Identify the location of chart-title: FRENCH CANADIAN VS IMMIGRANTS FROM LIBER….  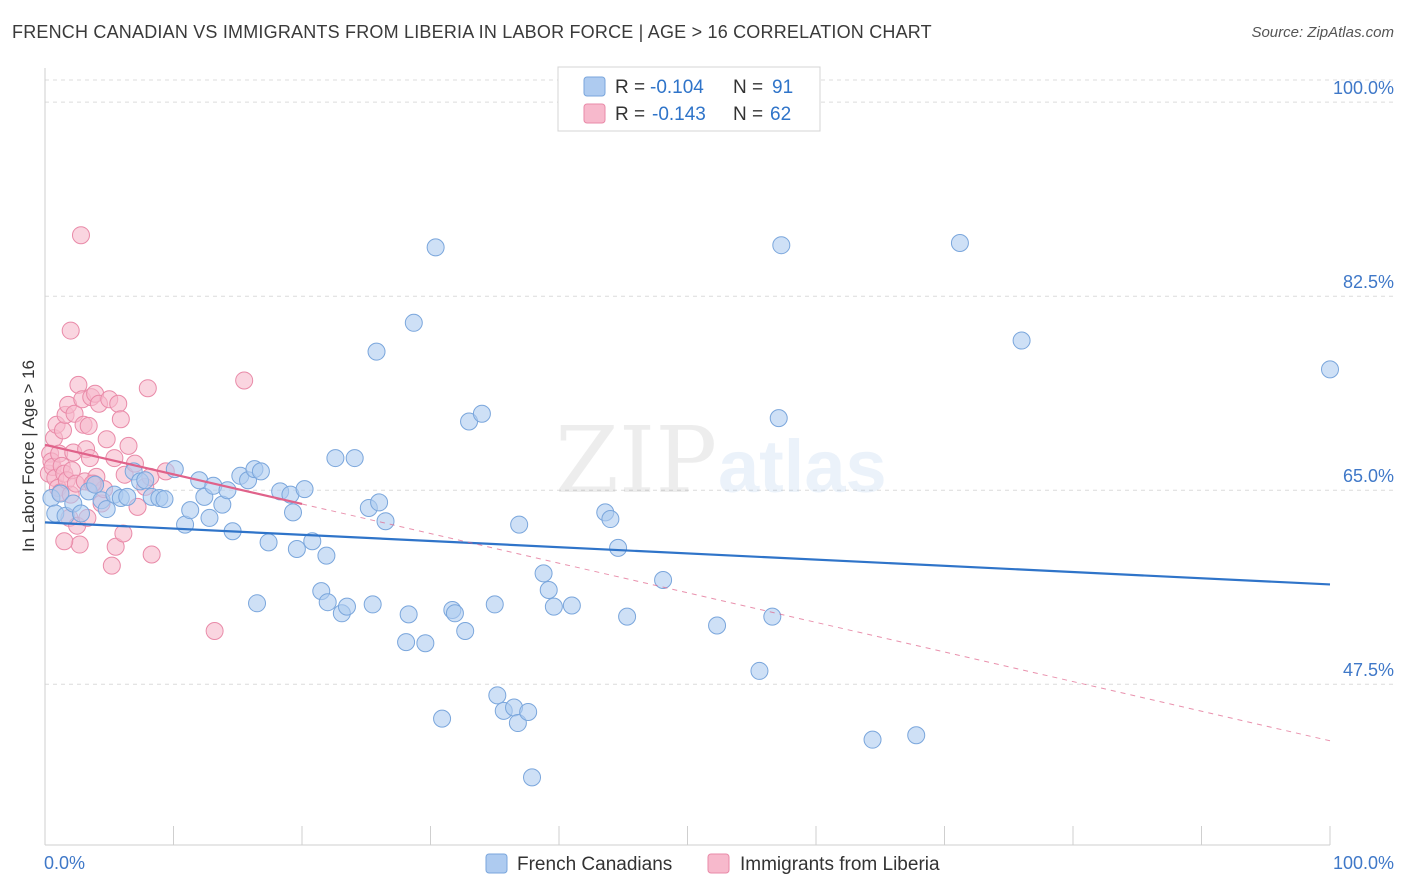
(472, 32).